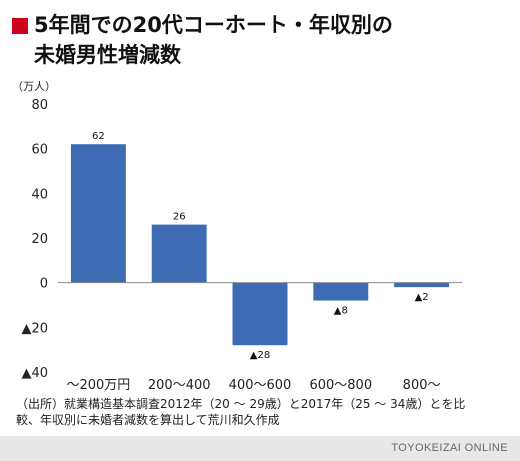 The height and width of the screenshot is (461, 520). I want to click on title-marker, so click(20, 26).